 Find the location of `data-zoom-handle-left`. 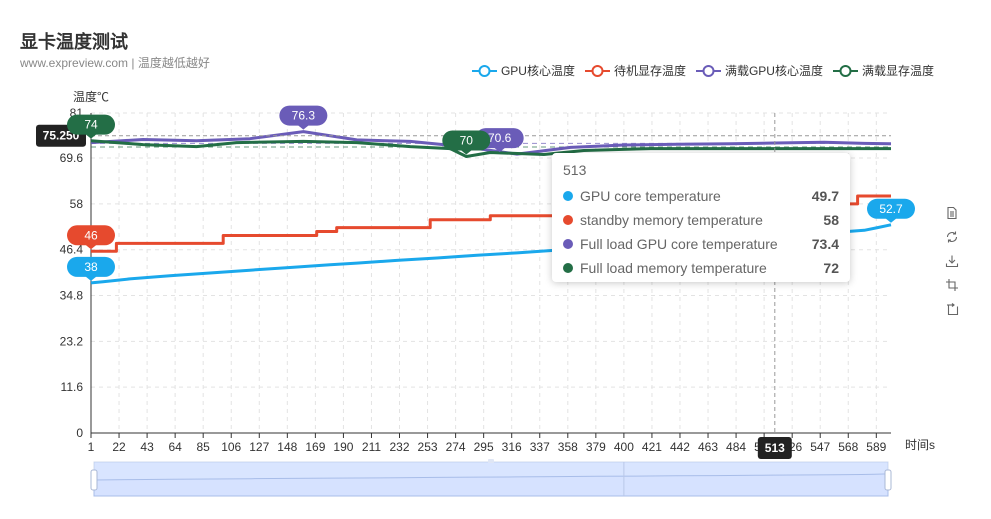

data-zoom-handle-left is located at coordinates (94, 480).